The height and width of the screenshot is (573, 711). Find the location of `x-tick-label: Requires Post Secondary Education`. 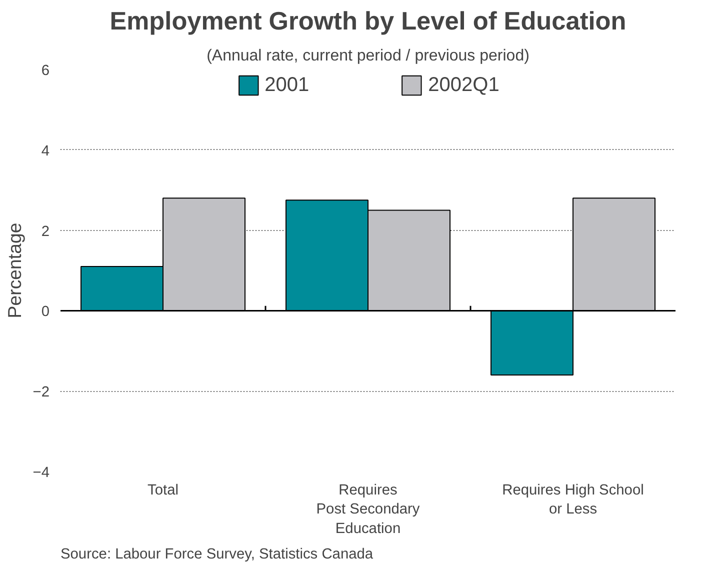

x-tick-label: Requires Post Secondary Education is located at coordinates (368, 509).